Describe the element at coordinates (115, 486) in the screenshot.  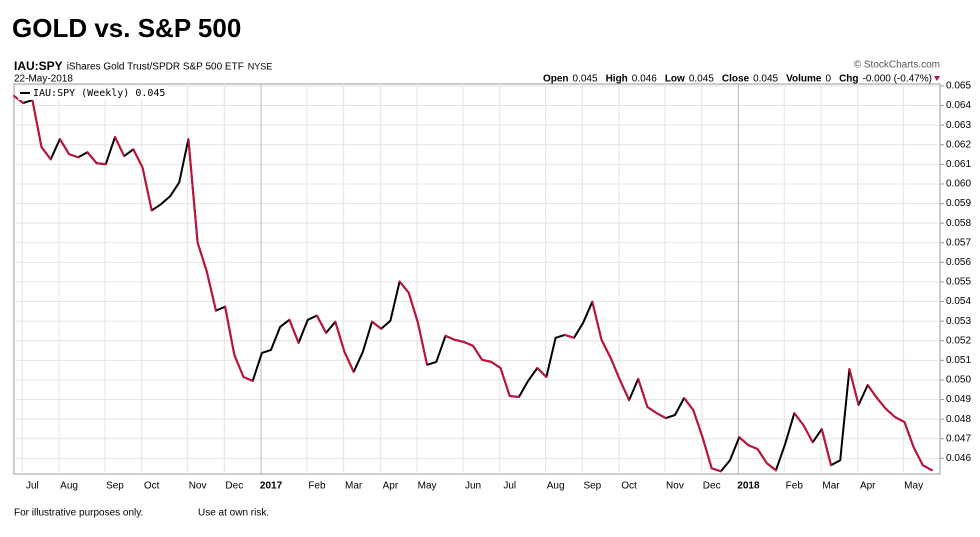
I see `x-tick-label: Sep` at that location.